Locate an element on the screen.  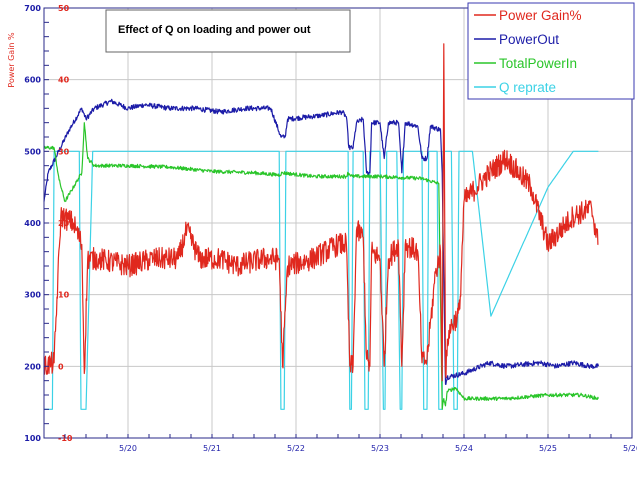
legend: Power Gain% PowerOut TotalPowerIn Q reprate is located at coordinates (551, 51).